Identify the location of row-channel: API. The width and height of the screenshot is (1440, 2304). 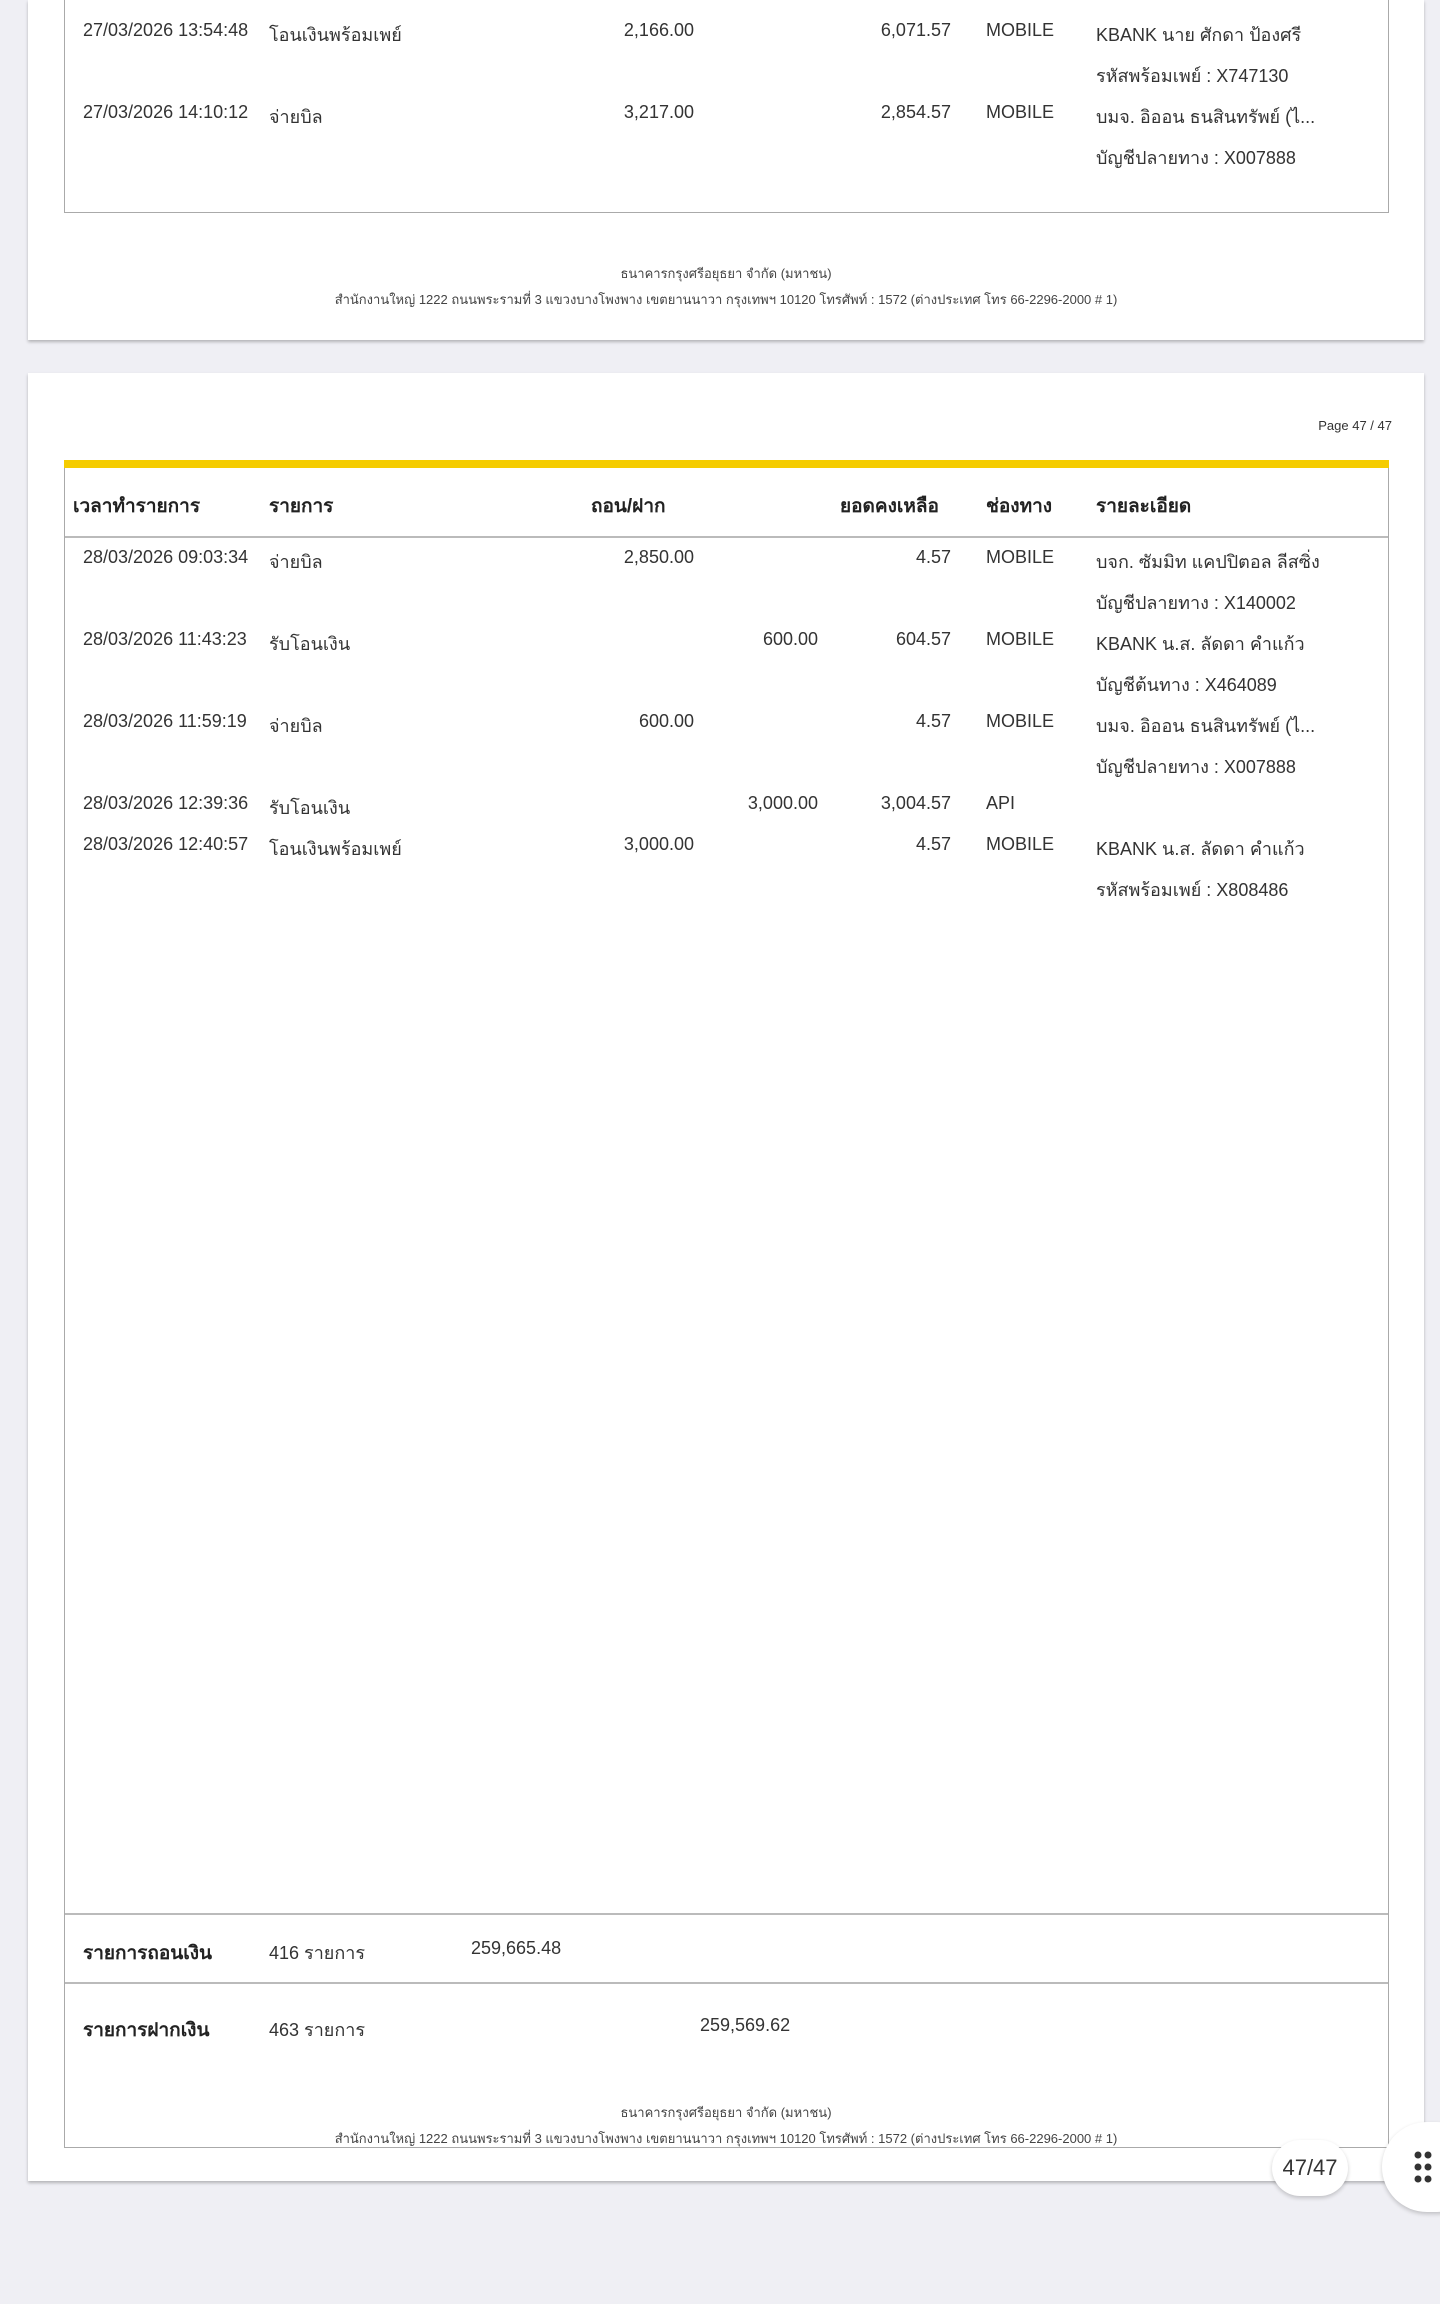
(1001, 803).